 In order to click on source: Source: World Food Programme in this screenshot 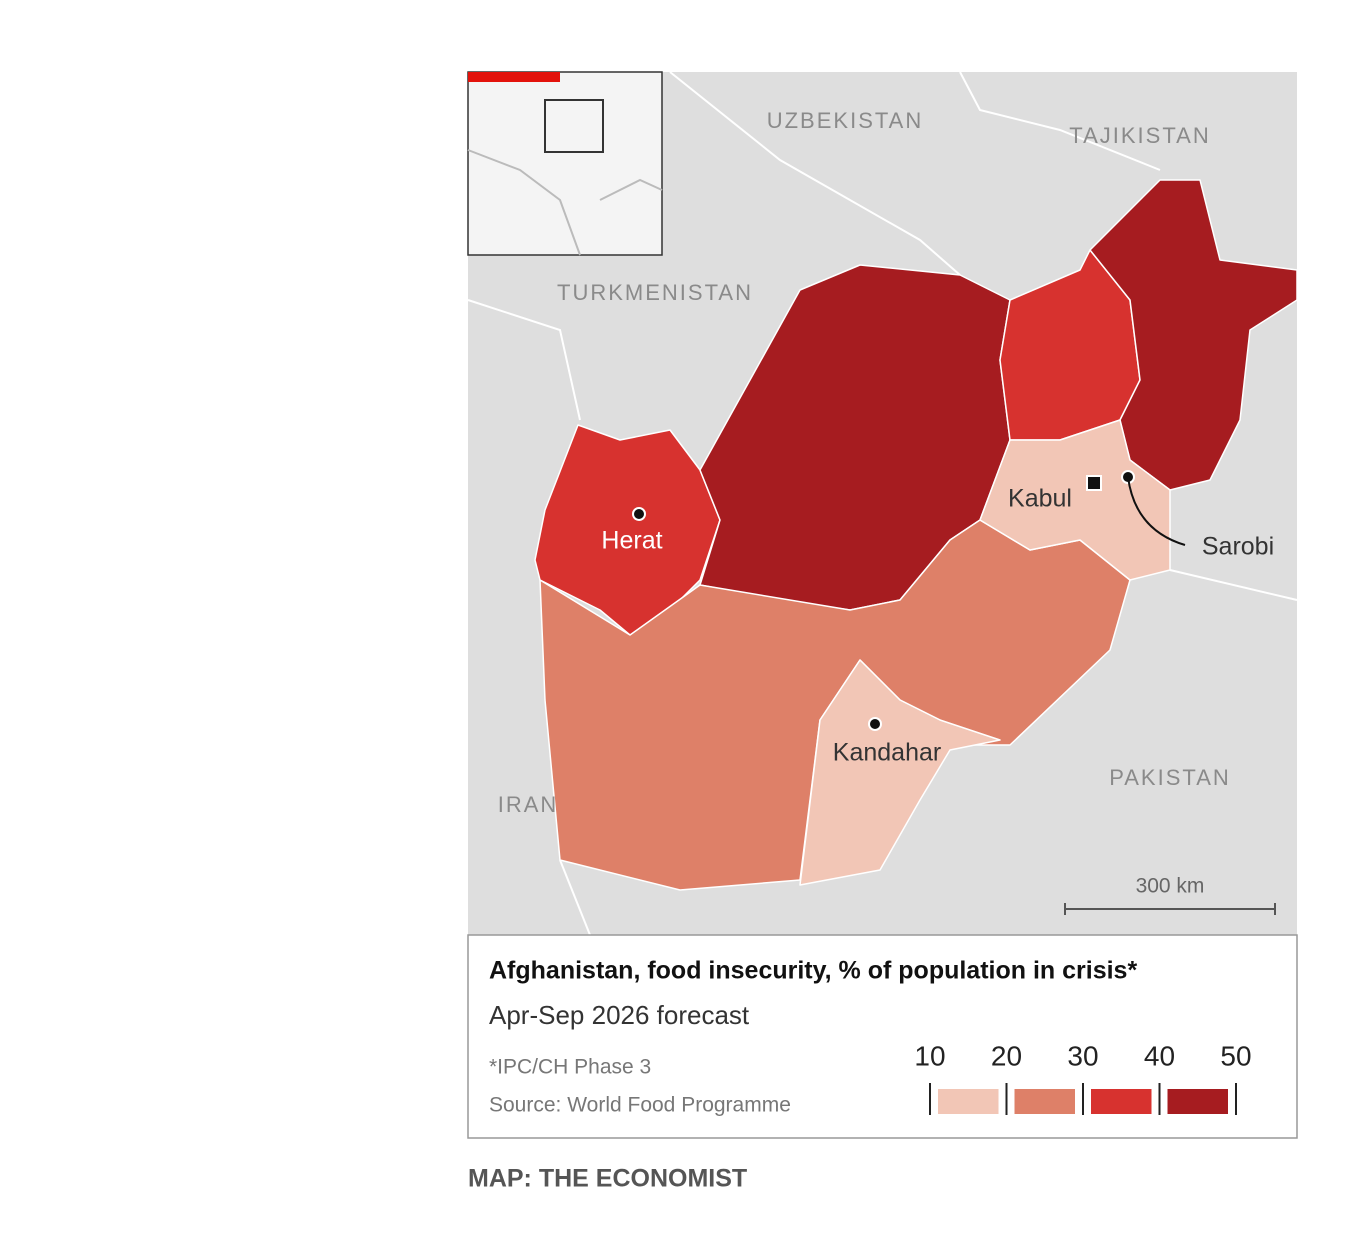, I will do `click(640, 1105)`.